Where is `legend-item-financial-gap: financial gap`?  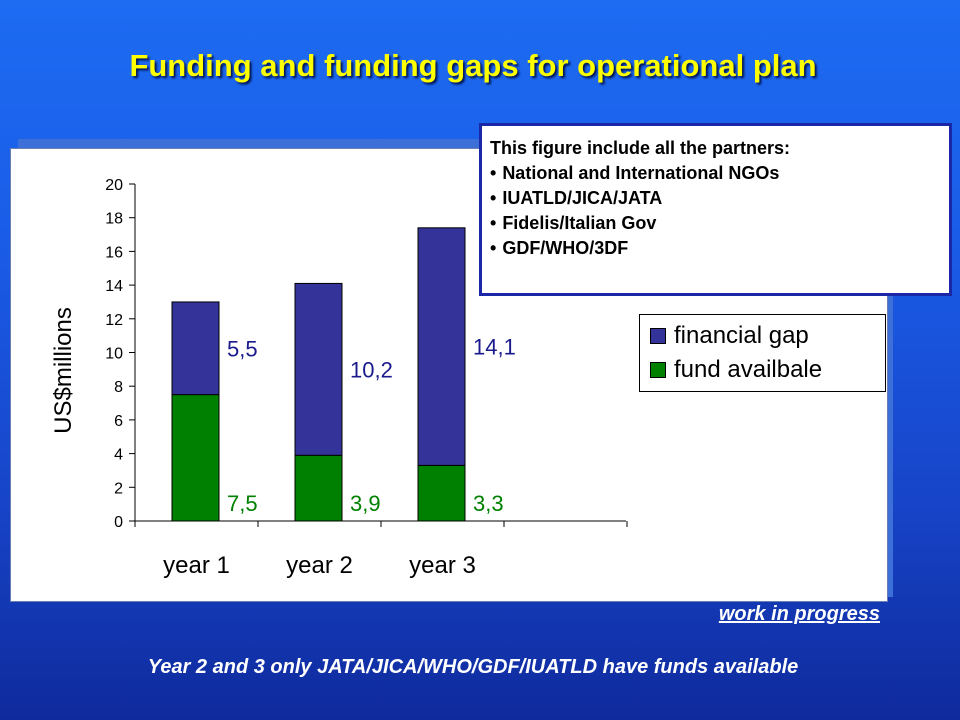 legend-item-financial-gap: financial gap is located at coordinates (729, 336).